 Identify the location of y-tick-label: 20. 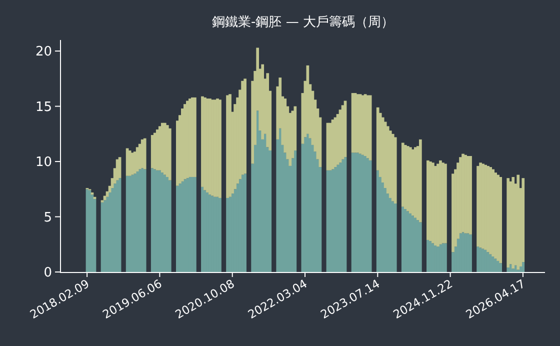
(43, 52).